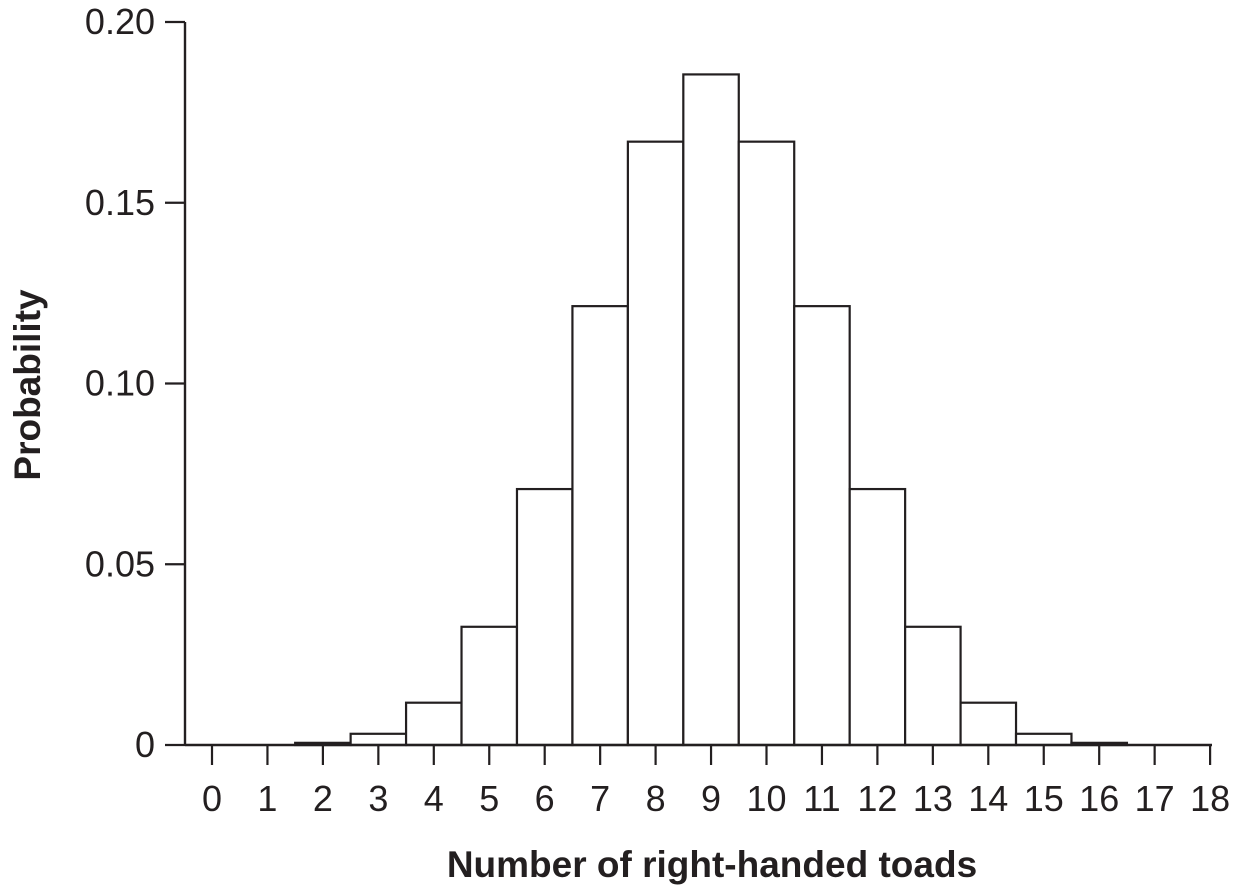 This screenshot has height=892, width=1240. I want to click on x-tick-label: 3, so click(378, 798).